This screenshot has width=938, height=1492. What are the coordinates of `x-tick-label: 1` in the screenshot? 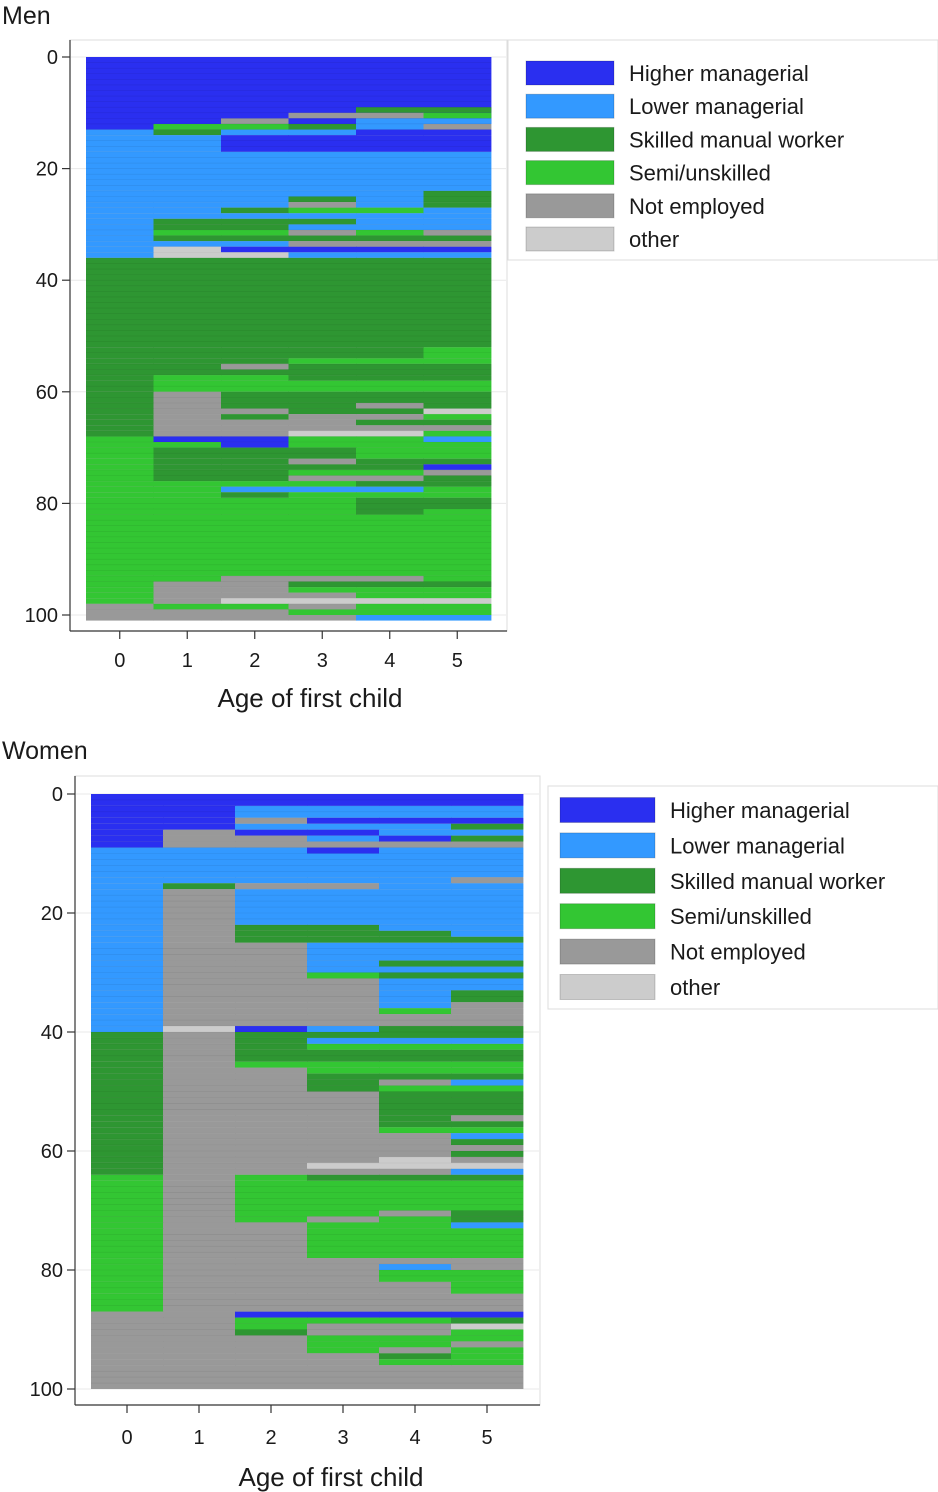 It's located at (187, 661).